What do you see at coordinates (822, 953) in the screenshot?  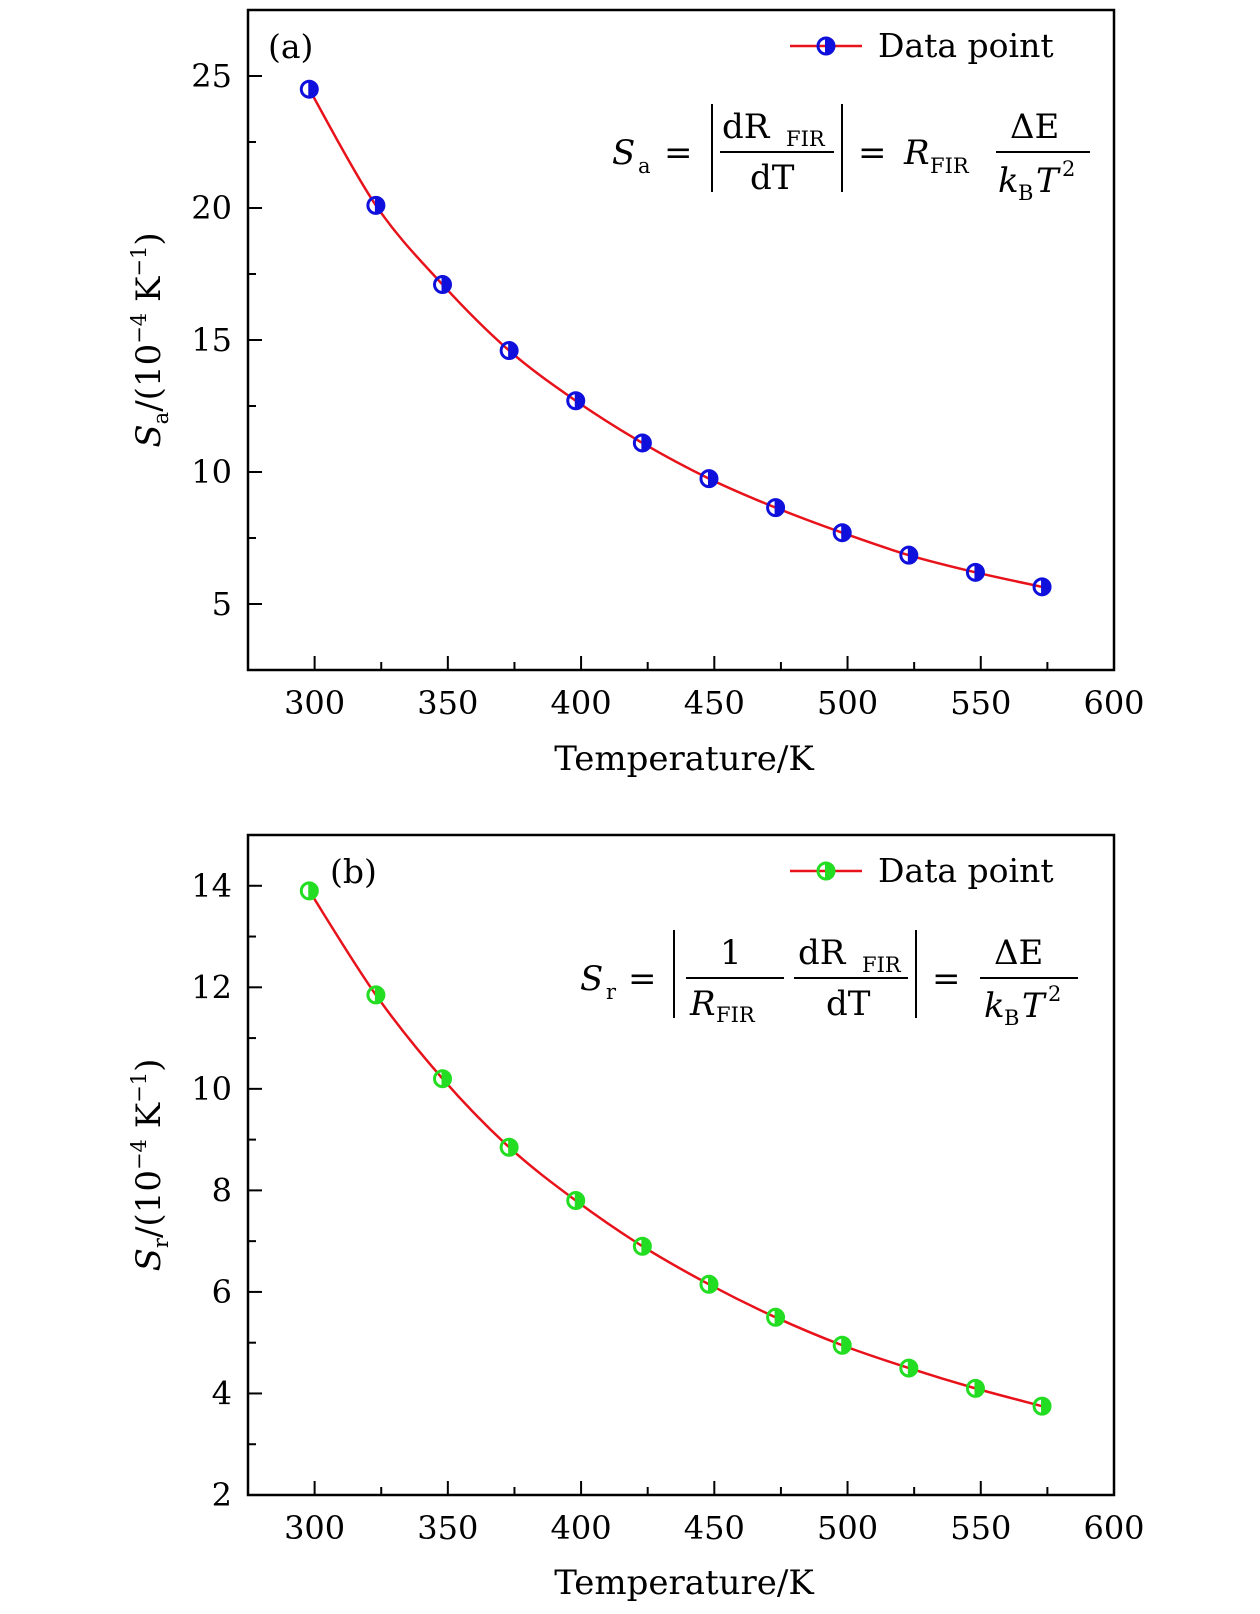 I see `formula-b-frac3-num: dR` at bounding box center [822, 953].